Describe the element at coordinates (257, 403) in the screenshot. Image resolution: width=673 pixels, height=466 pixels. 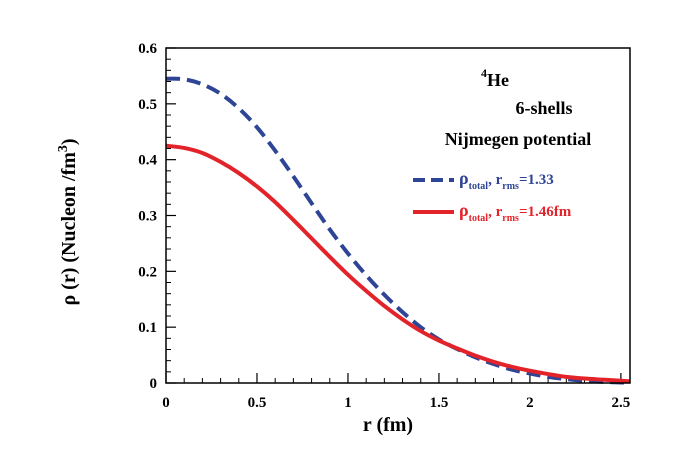
I see `x-tick-label: 0.5` at that location.